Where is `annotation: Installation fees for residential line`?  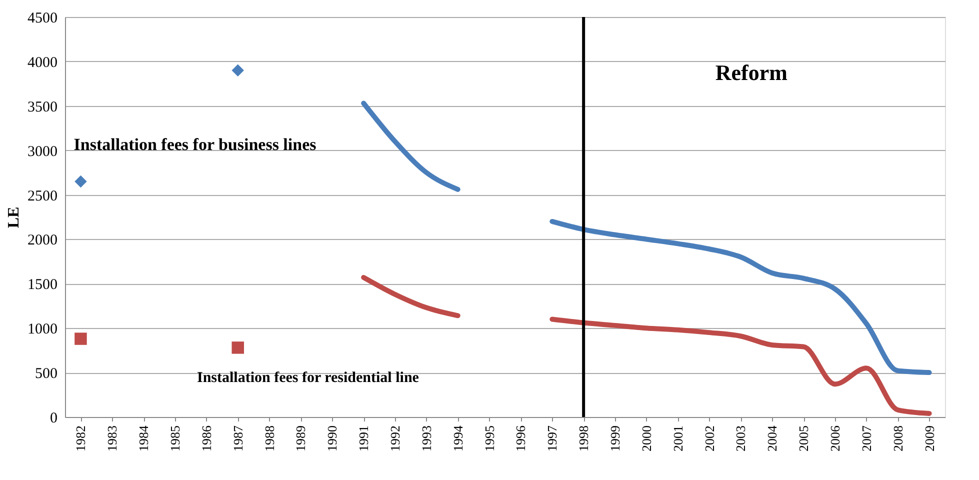
annotation: Installation fees for residential line is located at coordinates (308, 378).